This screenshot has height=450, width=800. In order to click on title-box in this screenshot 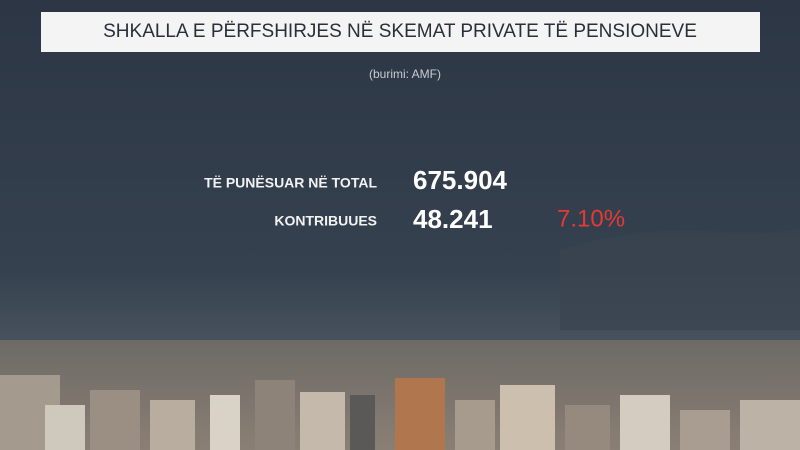, I will do `click(400, 32)`.